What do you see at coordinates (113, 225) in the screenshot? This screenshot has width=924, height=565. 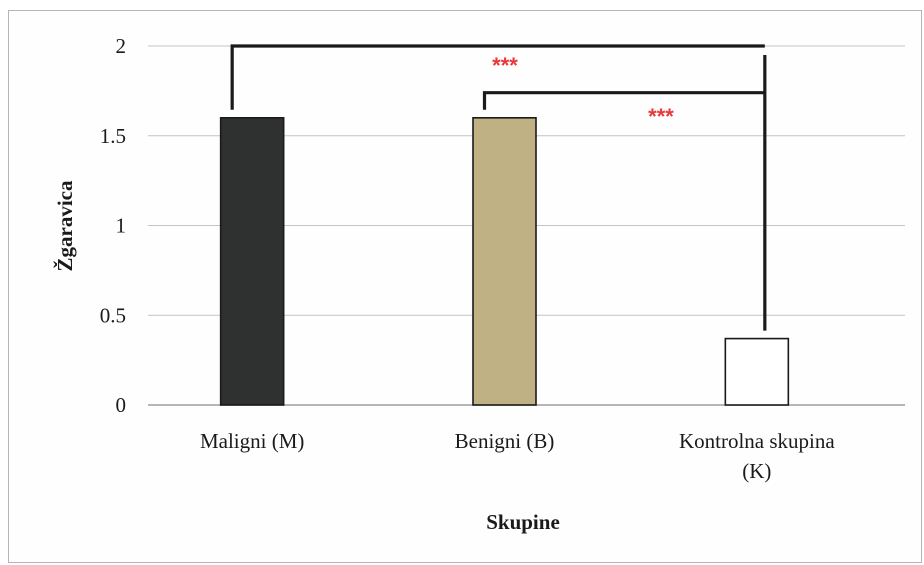 I see `y-axis-ticks: 0 0.5 1 1.5 2` at bounding box center [113, 225].